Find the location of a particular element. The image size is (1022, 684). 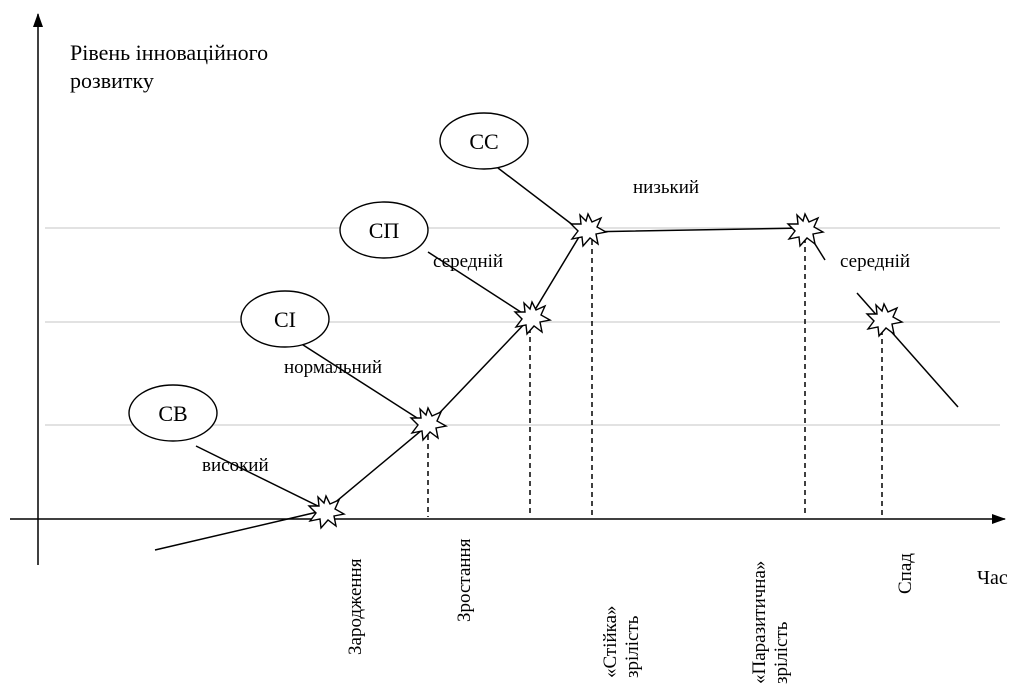

curve-decline is located at coordinates (907, 350).